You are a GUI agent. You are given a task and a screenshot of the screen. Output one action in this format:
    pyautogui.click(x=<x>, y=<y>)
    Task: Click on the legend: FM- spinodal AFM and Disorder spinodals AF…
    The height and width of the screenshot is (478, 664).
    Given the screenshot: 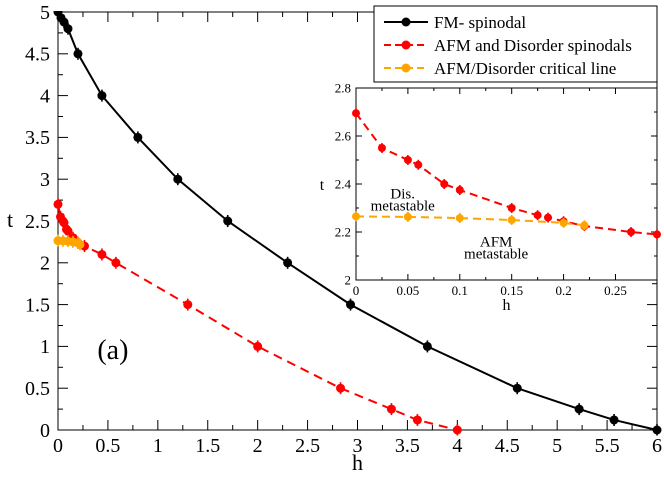 What is the action you would take?
    pyautogui.click(x=515, y=44)
    